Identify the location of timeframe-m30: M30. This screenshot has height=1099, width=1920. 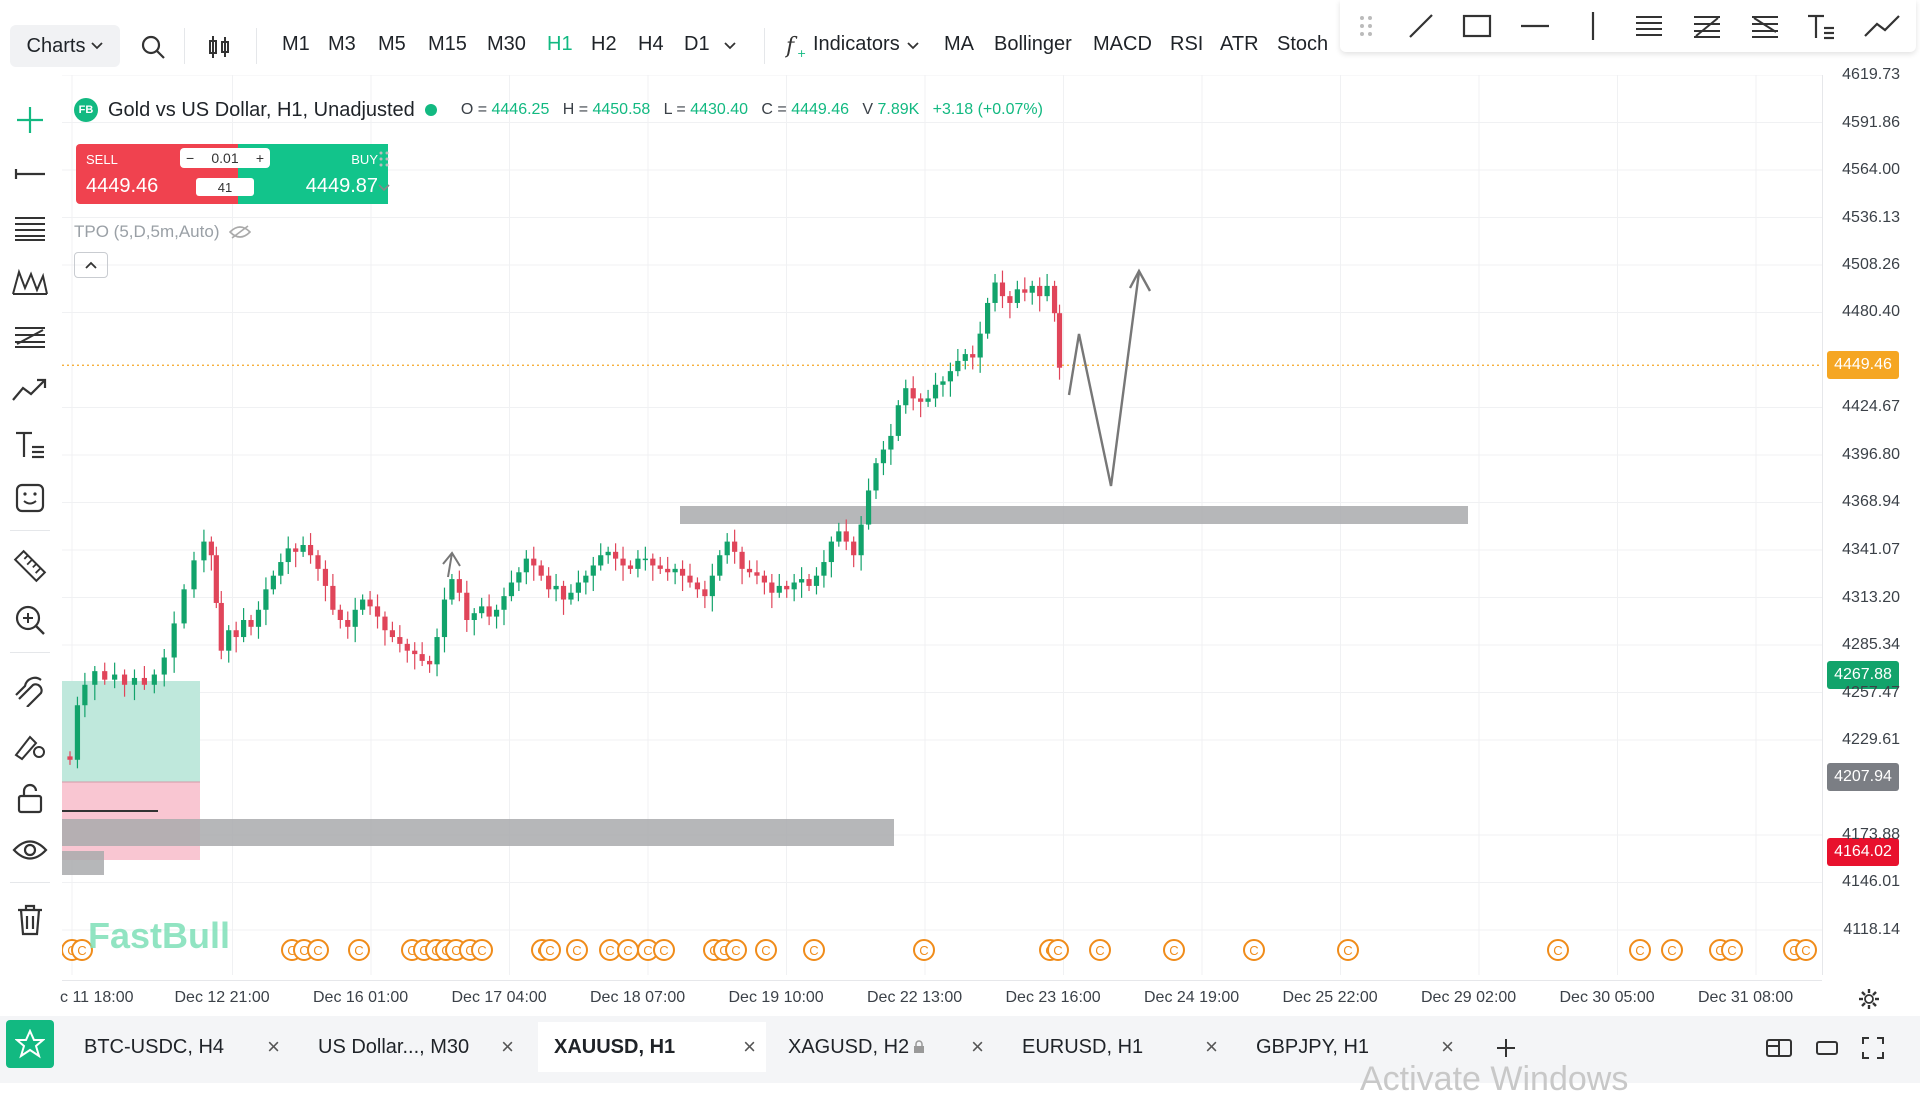
(506, 44).